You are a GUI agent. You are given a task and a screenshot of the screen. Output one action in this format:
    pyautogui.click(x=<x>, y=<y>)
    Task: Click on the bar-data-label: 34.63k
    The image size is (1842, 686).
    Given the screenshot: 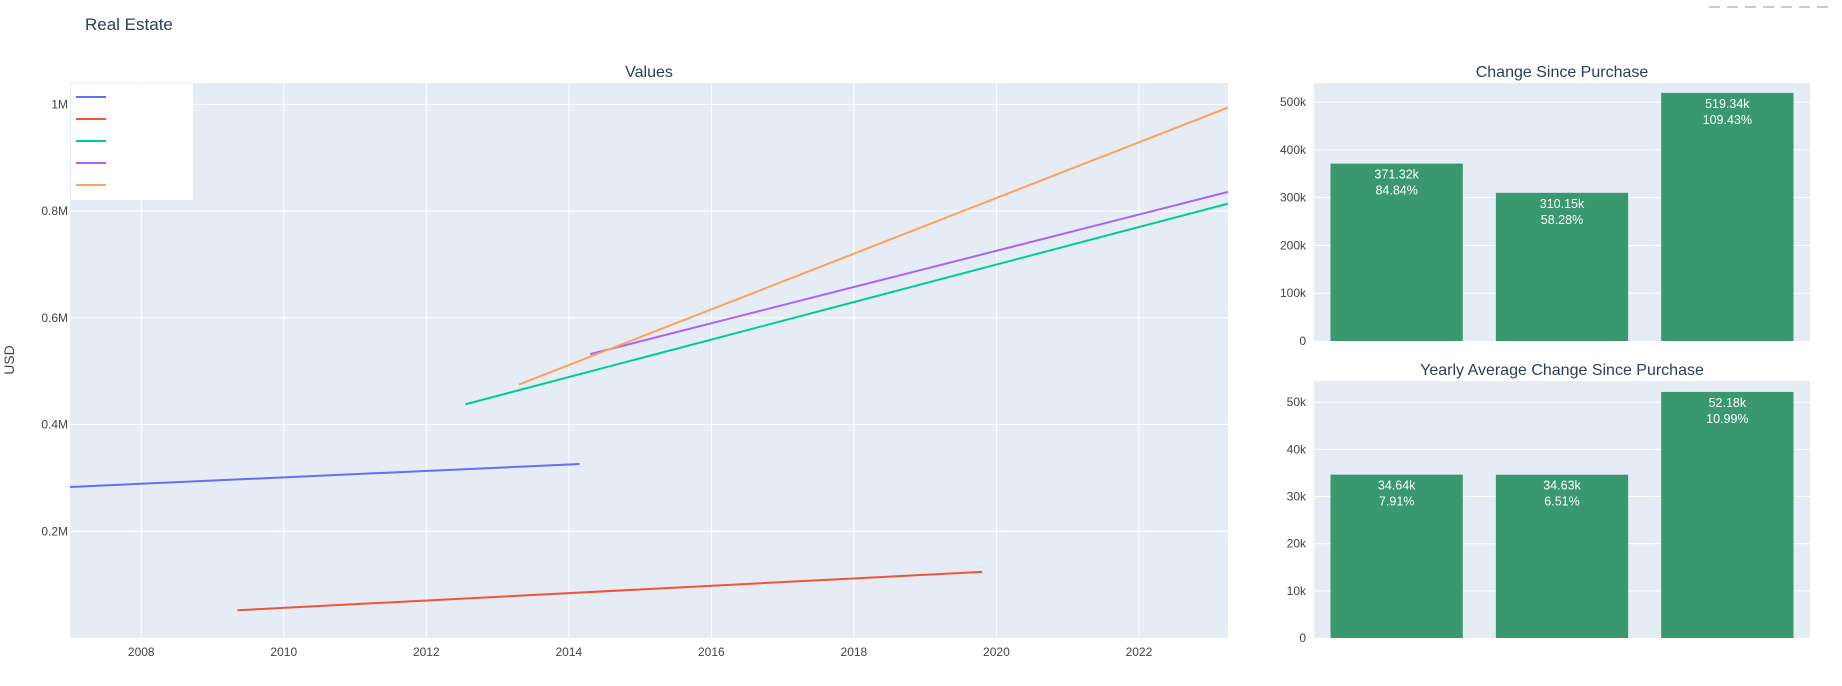 What is the action you would take?
    pyautogui.click(x=1562, y=486)
    